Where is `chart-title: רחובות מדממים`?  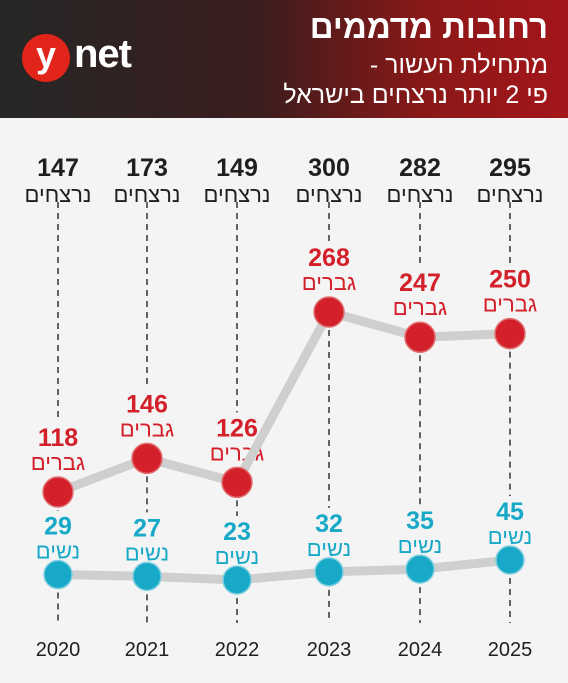 chart-title: רחובות מדממים is located at coordinates (428, 26).